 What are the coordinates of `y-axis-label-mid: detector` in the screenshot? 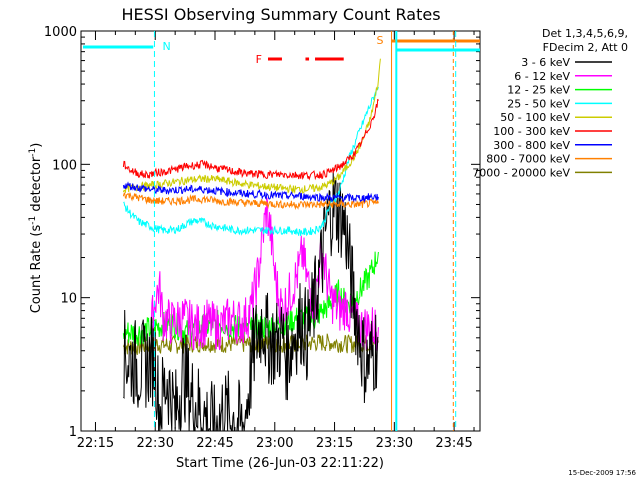 It's located at (36, 186).